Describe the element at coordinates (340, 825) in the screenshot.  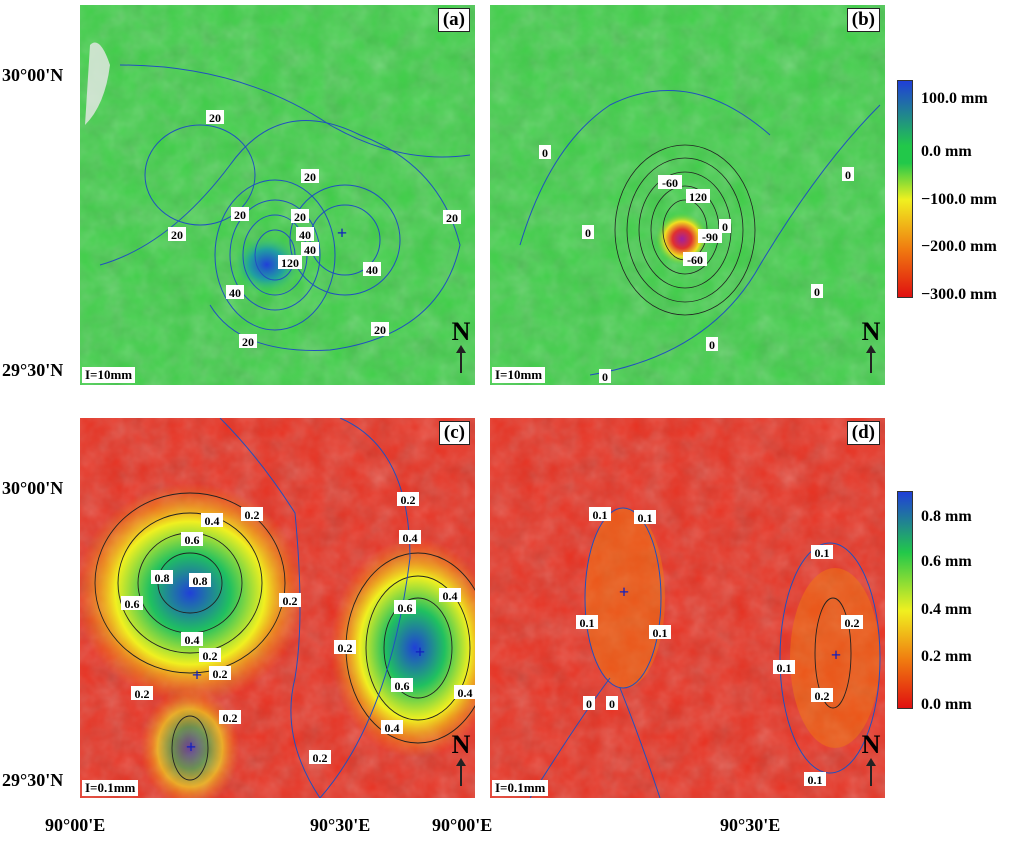
I see `lon-label-mid-c: 90°30'E` at that location.